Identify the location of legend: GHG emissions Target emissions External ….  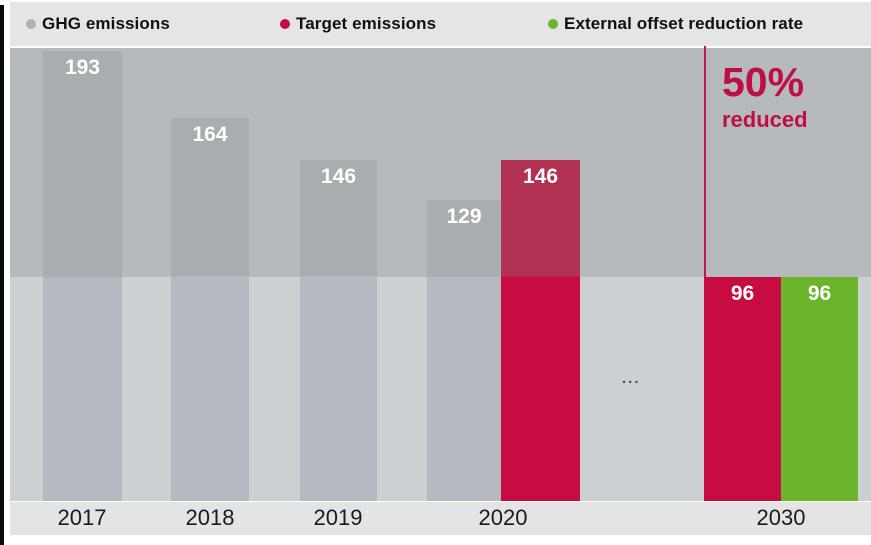
(440, 24).